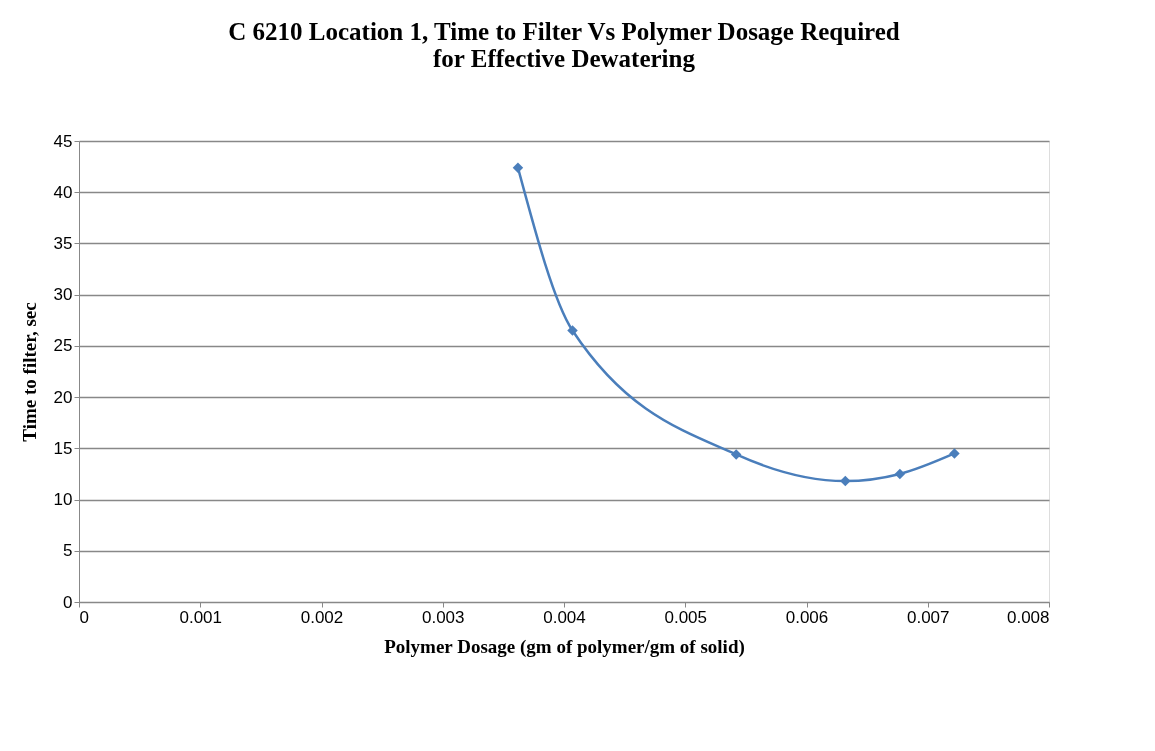  I want to click on x-tick-label: 0, so click(84, 617).